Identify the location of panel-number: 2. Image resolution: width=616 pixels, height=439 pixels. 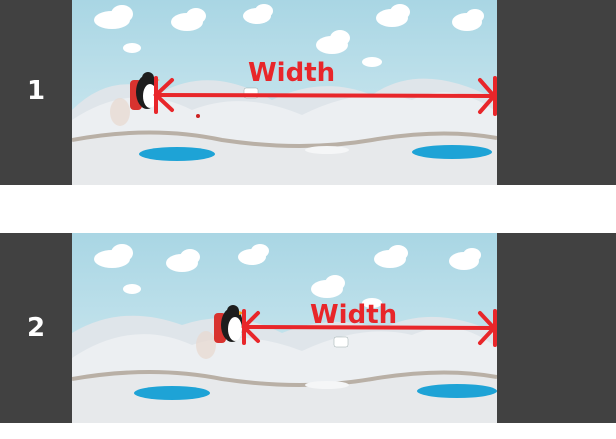
(36, 328).